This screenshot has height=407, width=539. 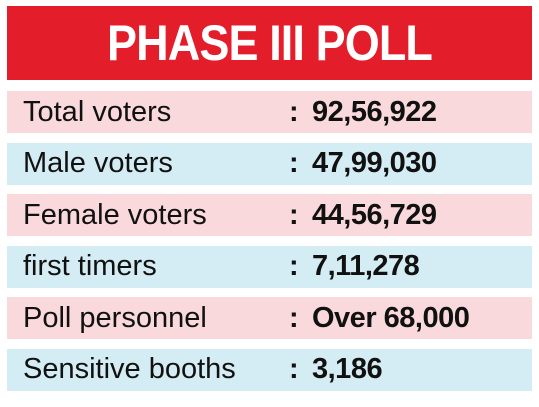 What do you see at coordinates (269, 215) in the screenshot?
I see `stat-row-female-voters: Female voters : 44,56,729` at bounding box center [269, 215].